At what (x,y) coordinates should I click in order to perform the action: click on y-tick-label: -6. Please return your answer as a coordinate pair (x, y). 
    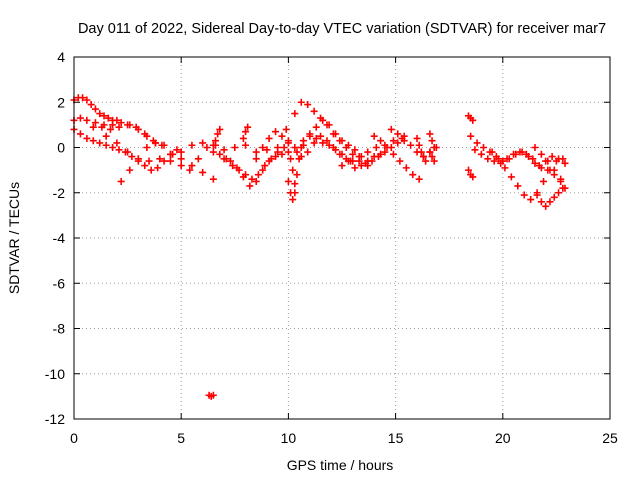
    Looking at the image, I should click on (59, 283).